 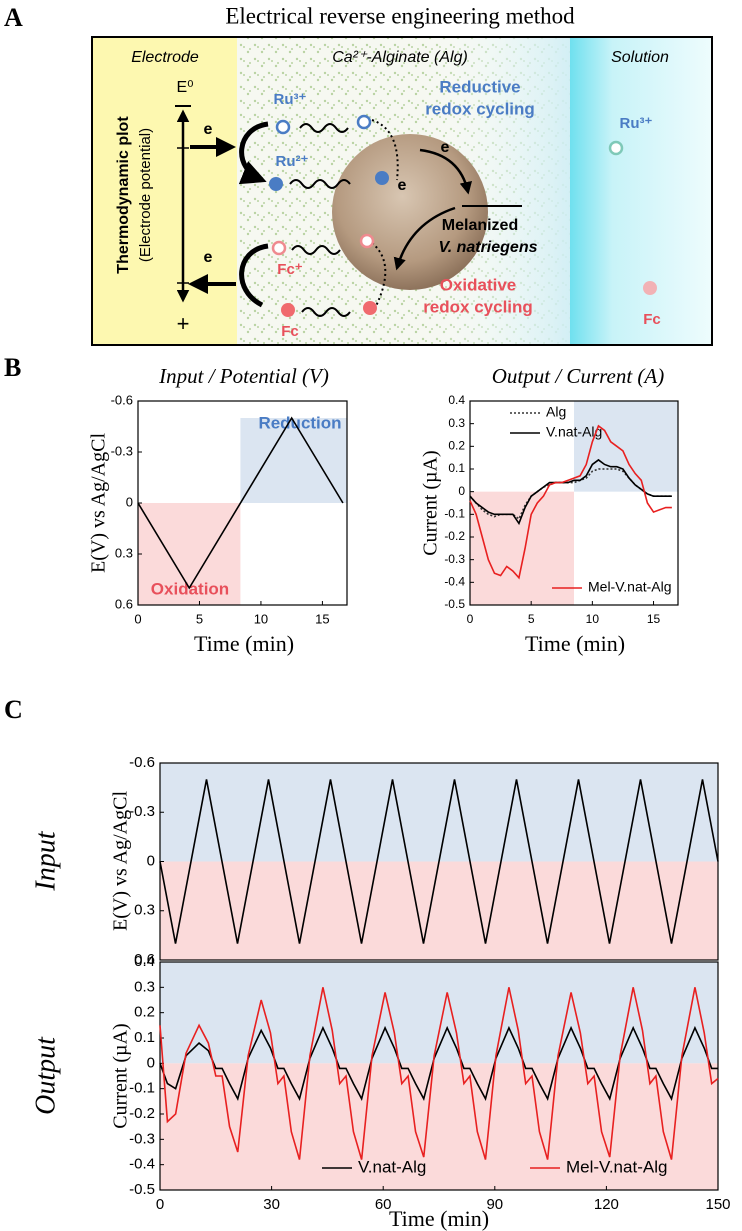 What do you see at coordinates (400, 57) in the screenshot?
I see `zone-label: Ca²⁺-Alginate (Alg)` at bounding box center [400, 57].